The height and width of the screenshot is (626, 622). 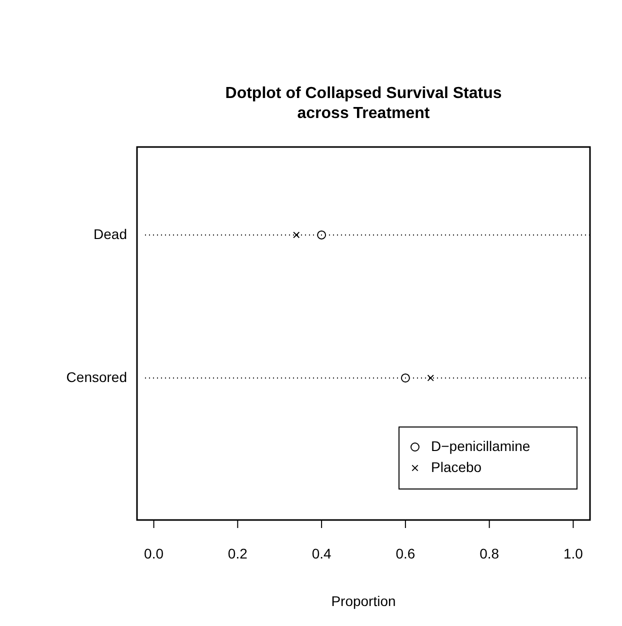 I want to click on chart-title: Dotplot of Collapsed Survival Status across Treatment, so click(x=363, y=103).